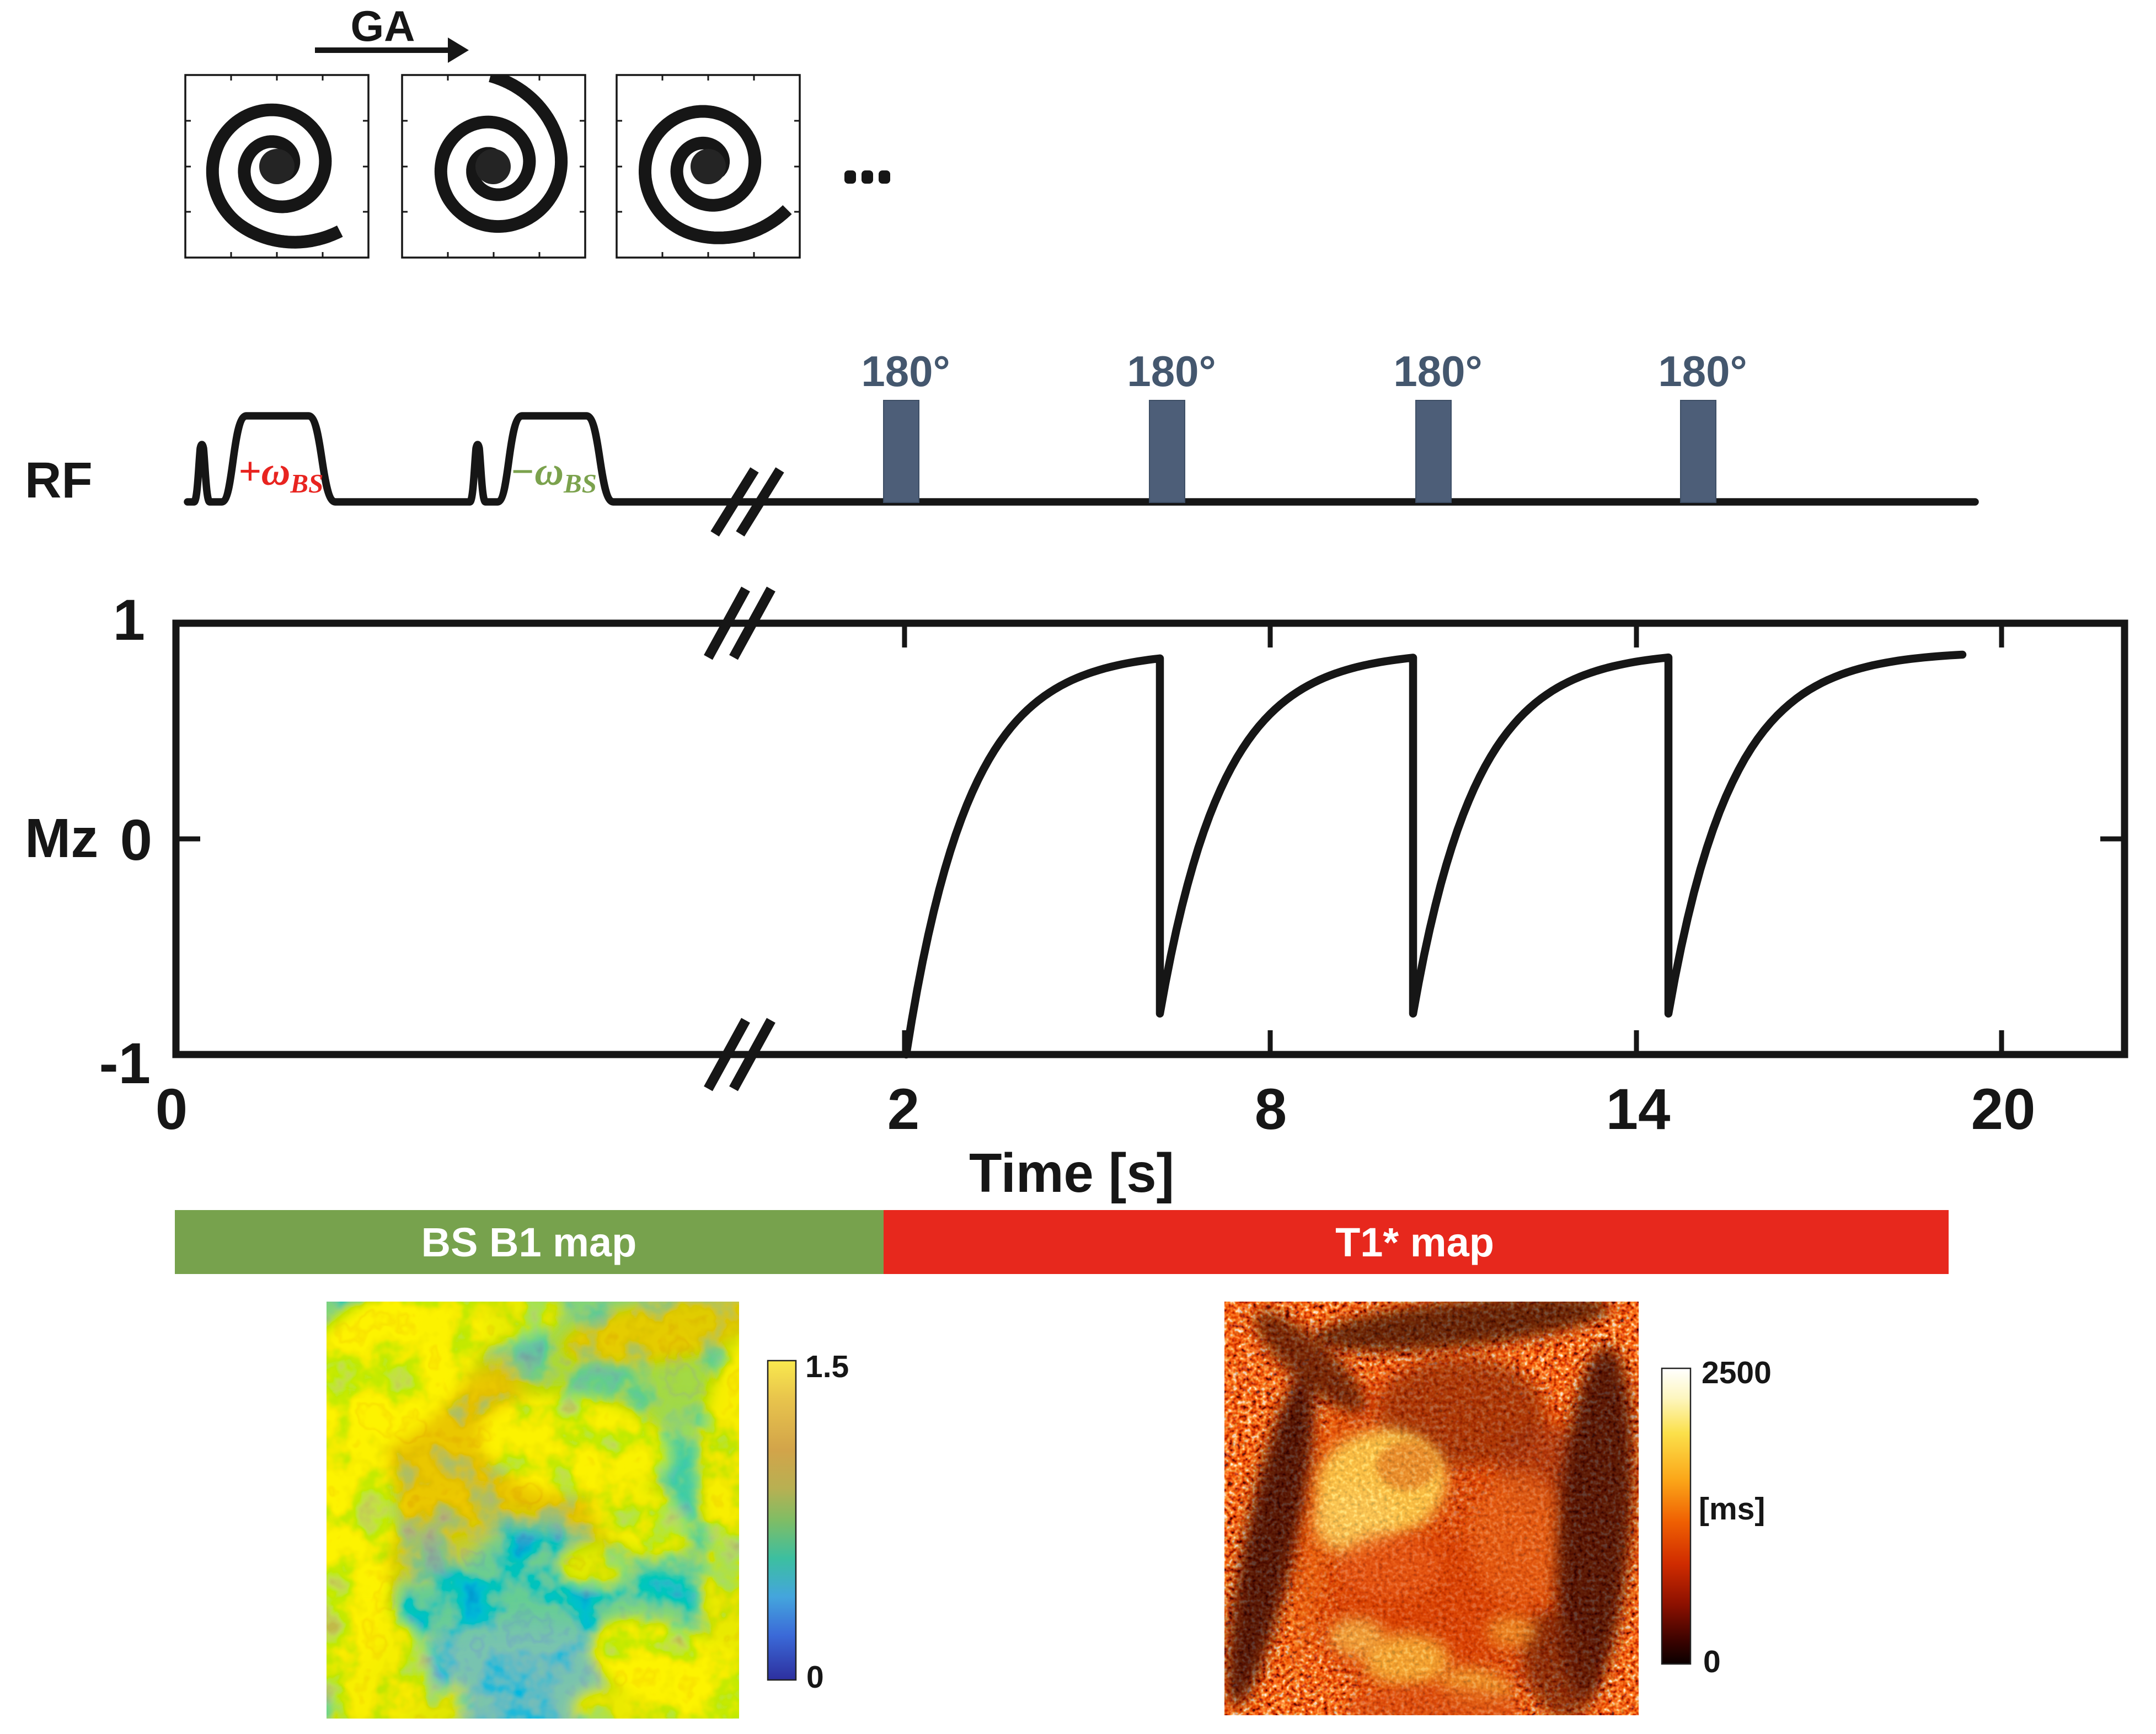 The width and height of the screenshot is (2156, 1734). What do you see at coordinates (1071, 1173) in the screenshot?
I see `svg-text: Time [s]` at bounding box center [1071, 1173].